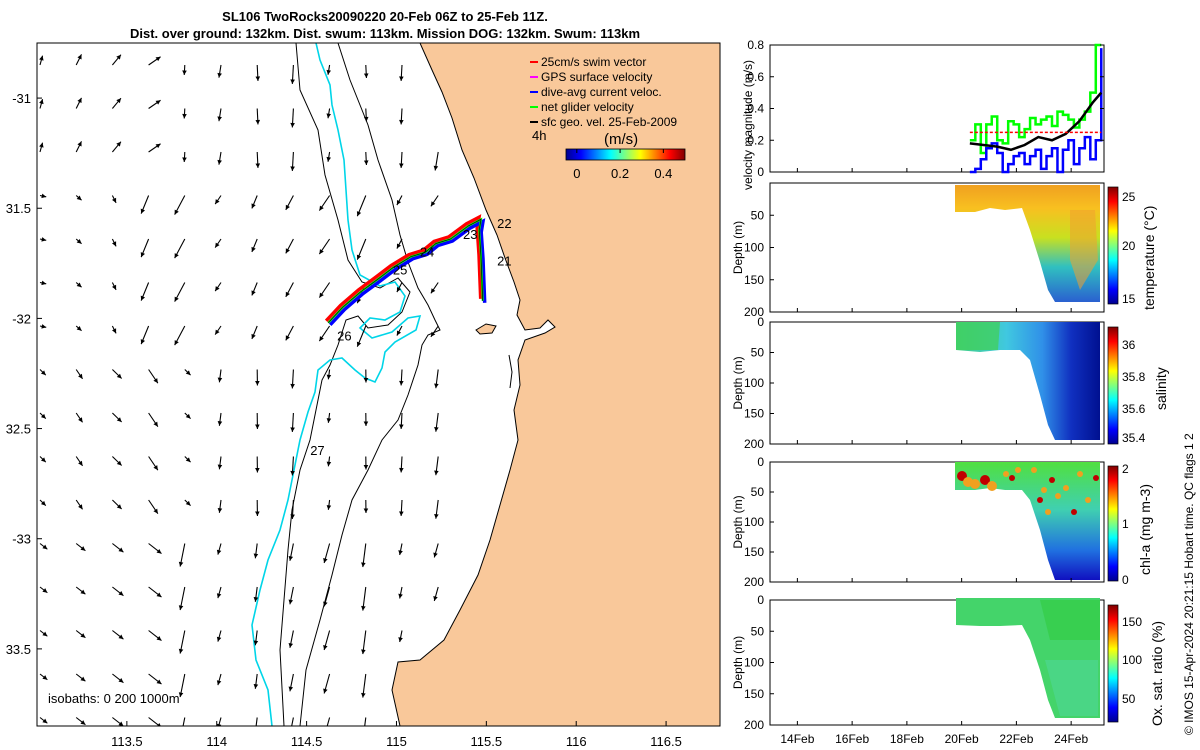 This screenshot has width=1200, height=750. I want to click on colorbar-ticks: 0 0.2 0.4, so click(622, 165).